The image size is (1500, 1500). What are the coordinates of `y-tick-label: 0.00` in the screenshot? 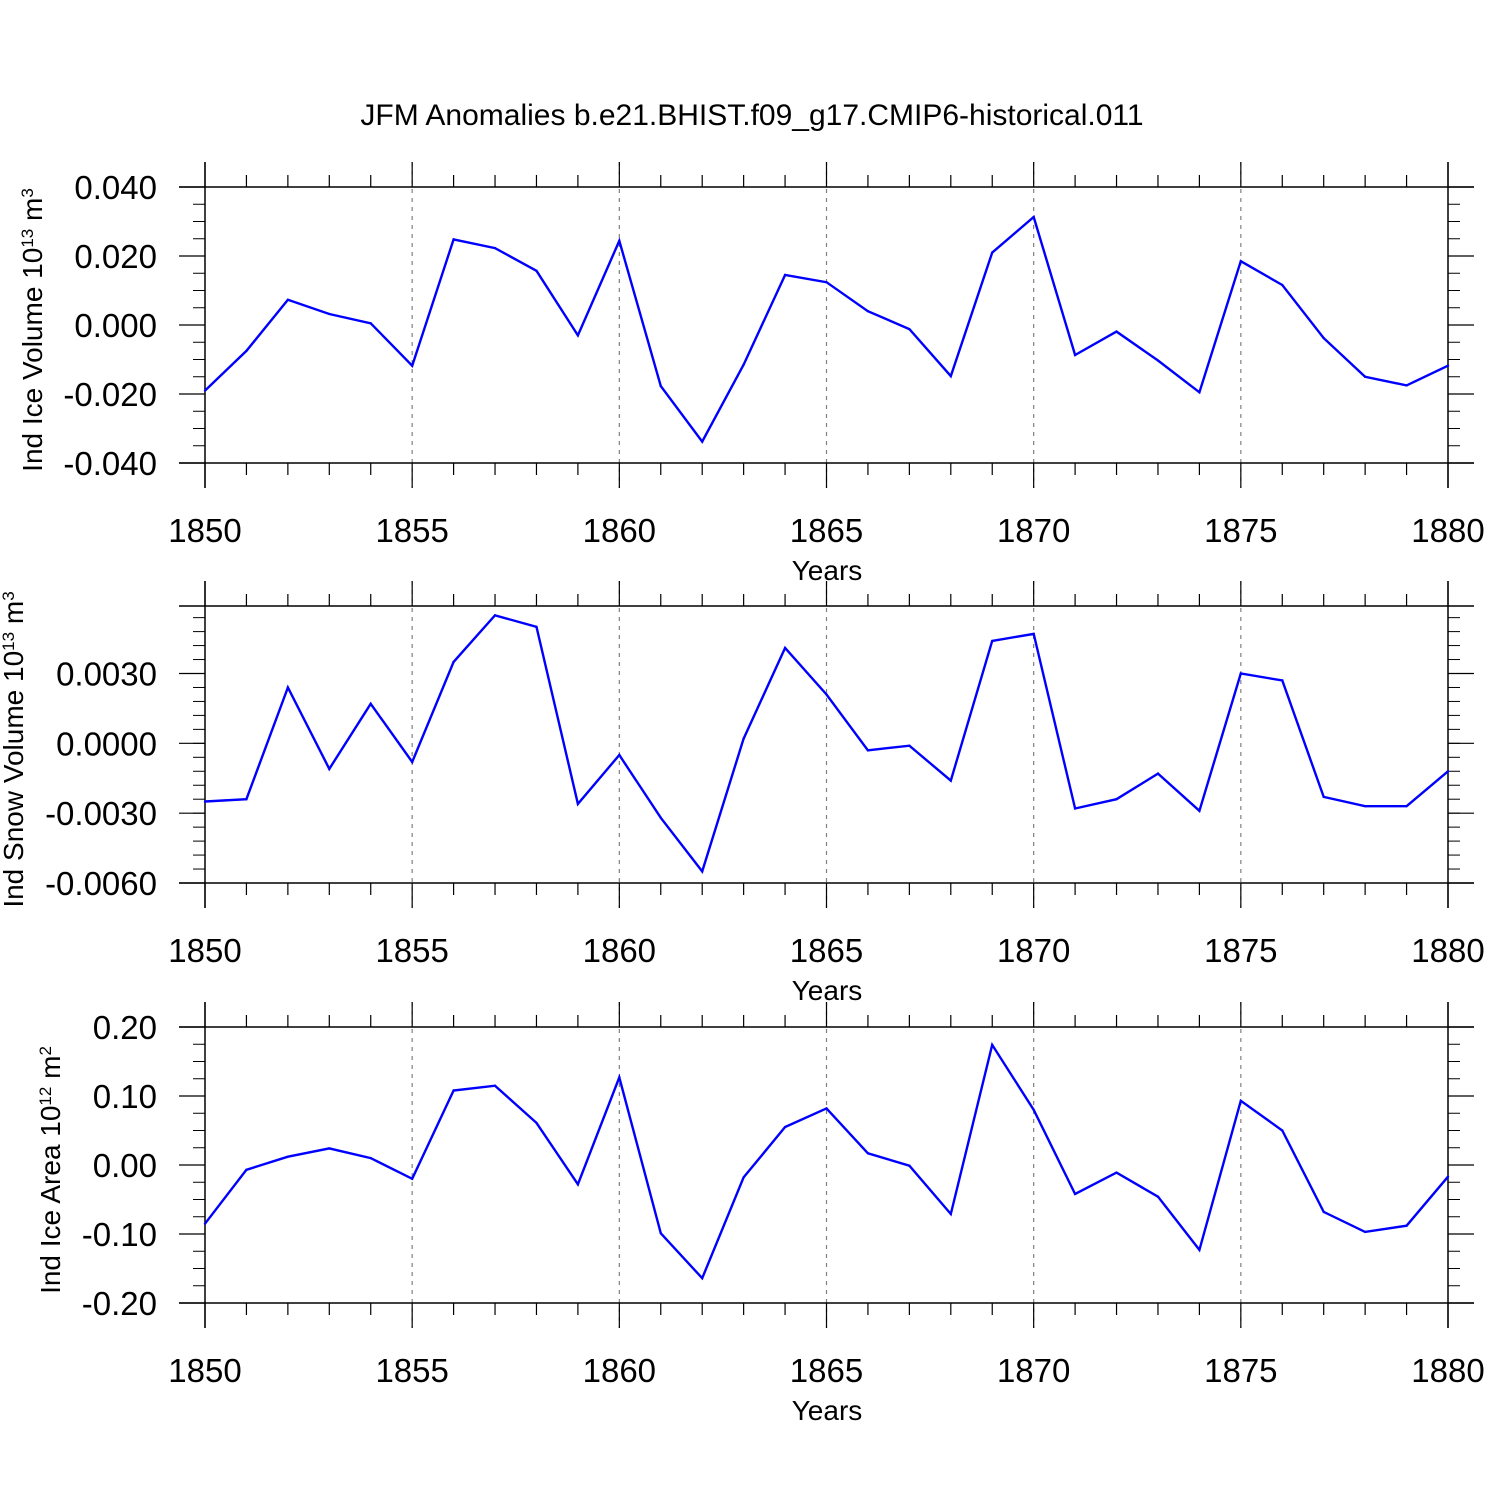 It's located at (125, 1165).